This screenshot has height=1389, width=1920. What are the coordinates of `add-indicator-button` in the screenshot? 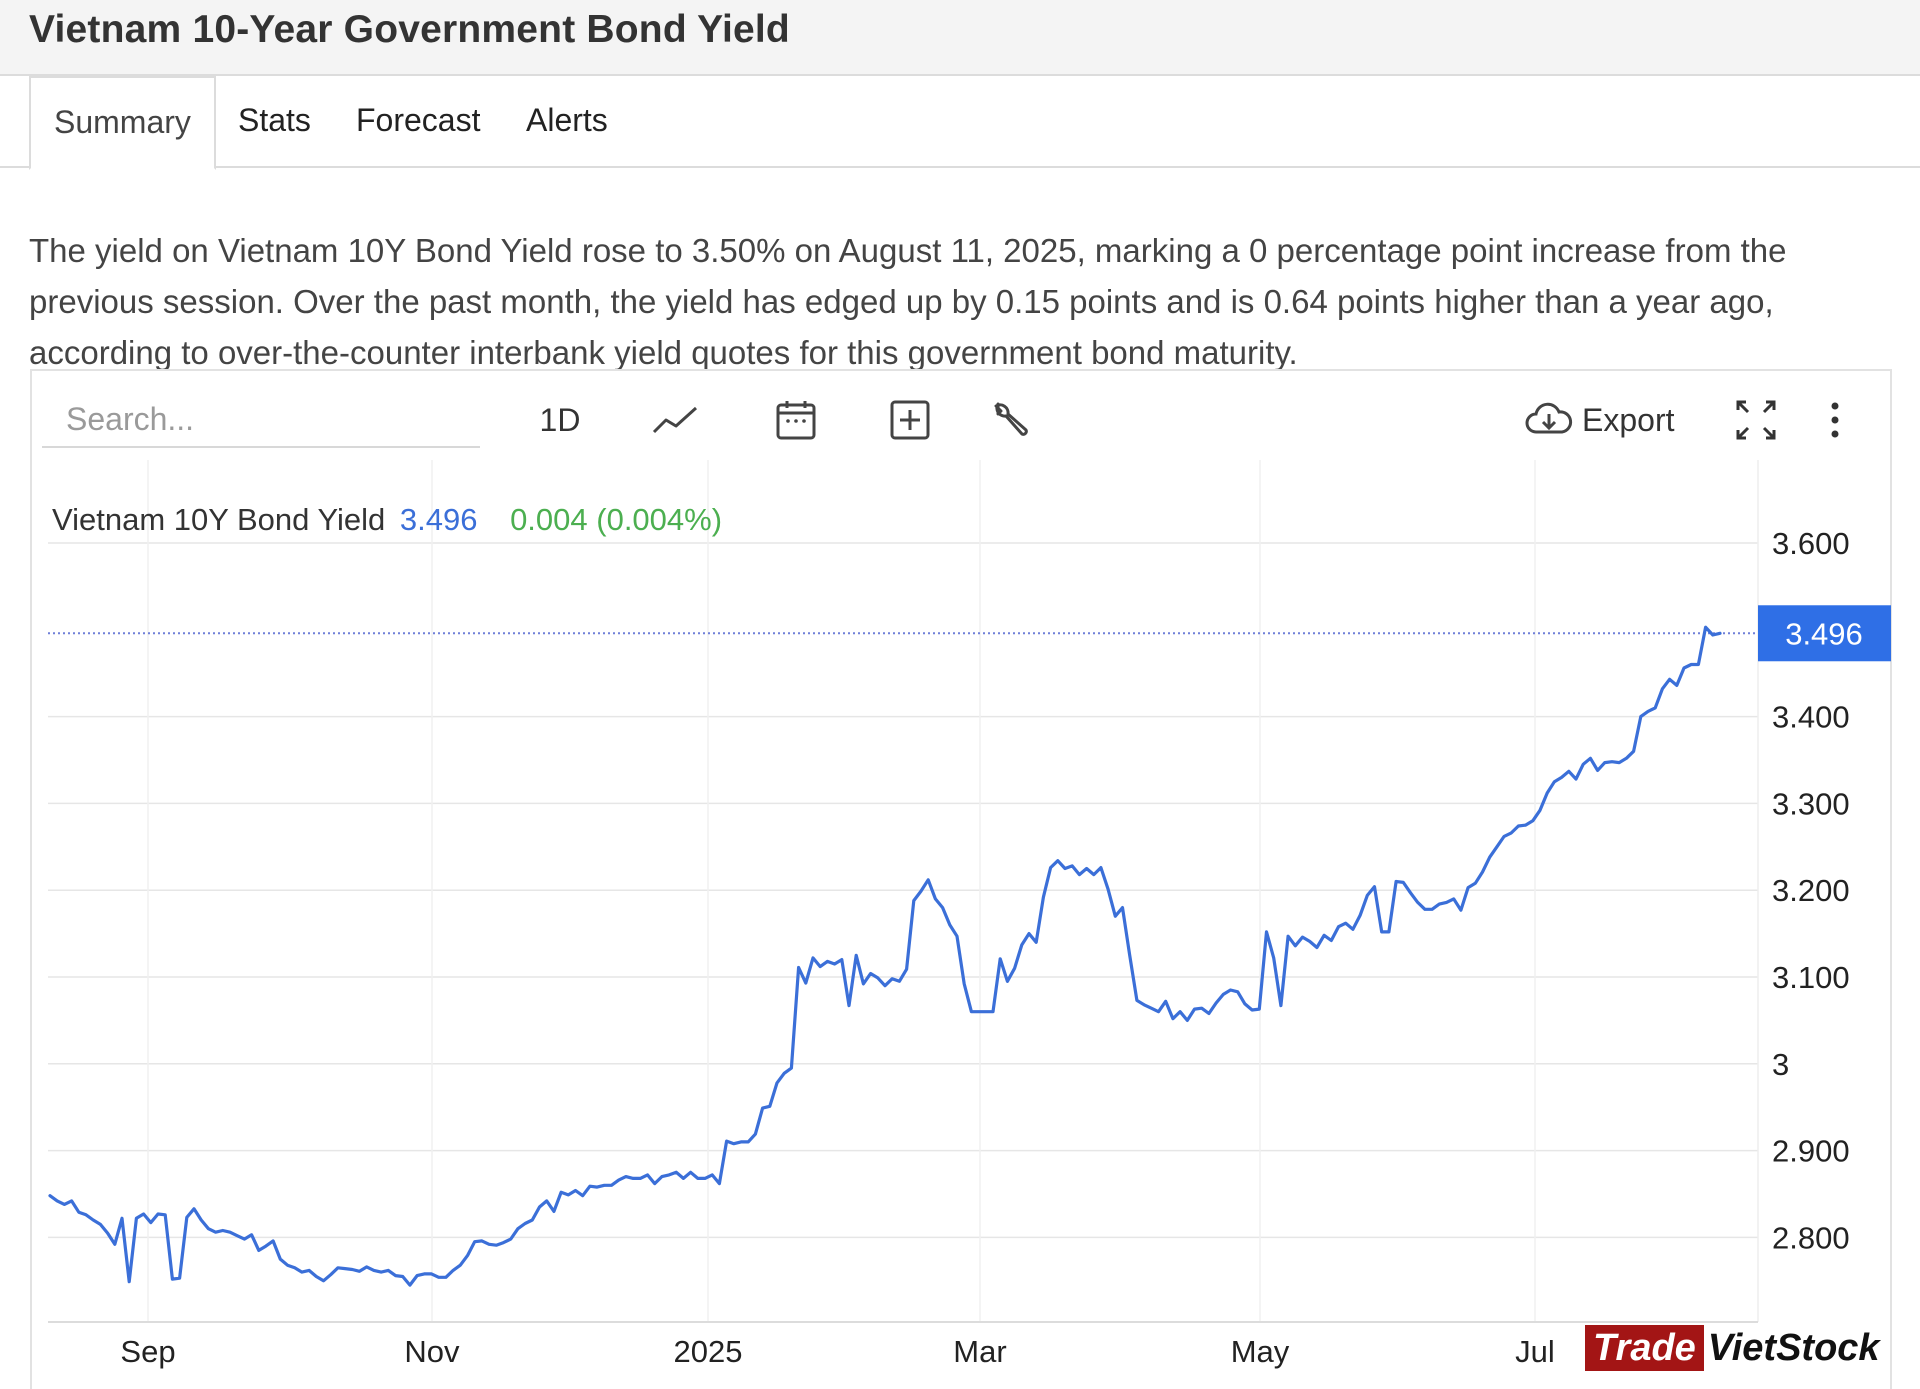 It's located at (910, 420).